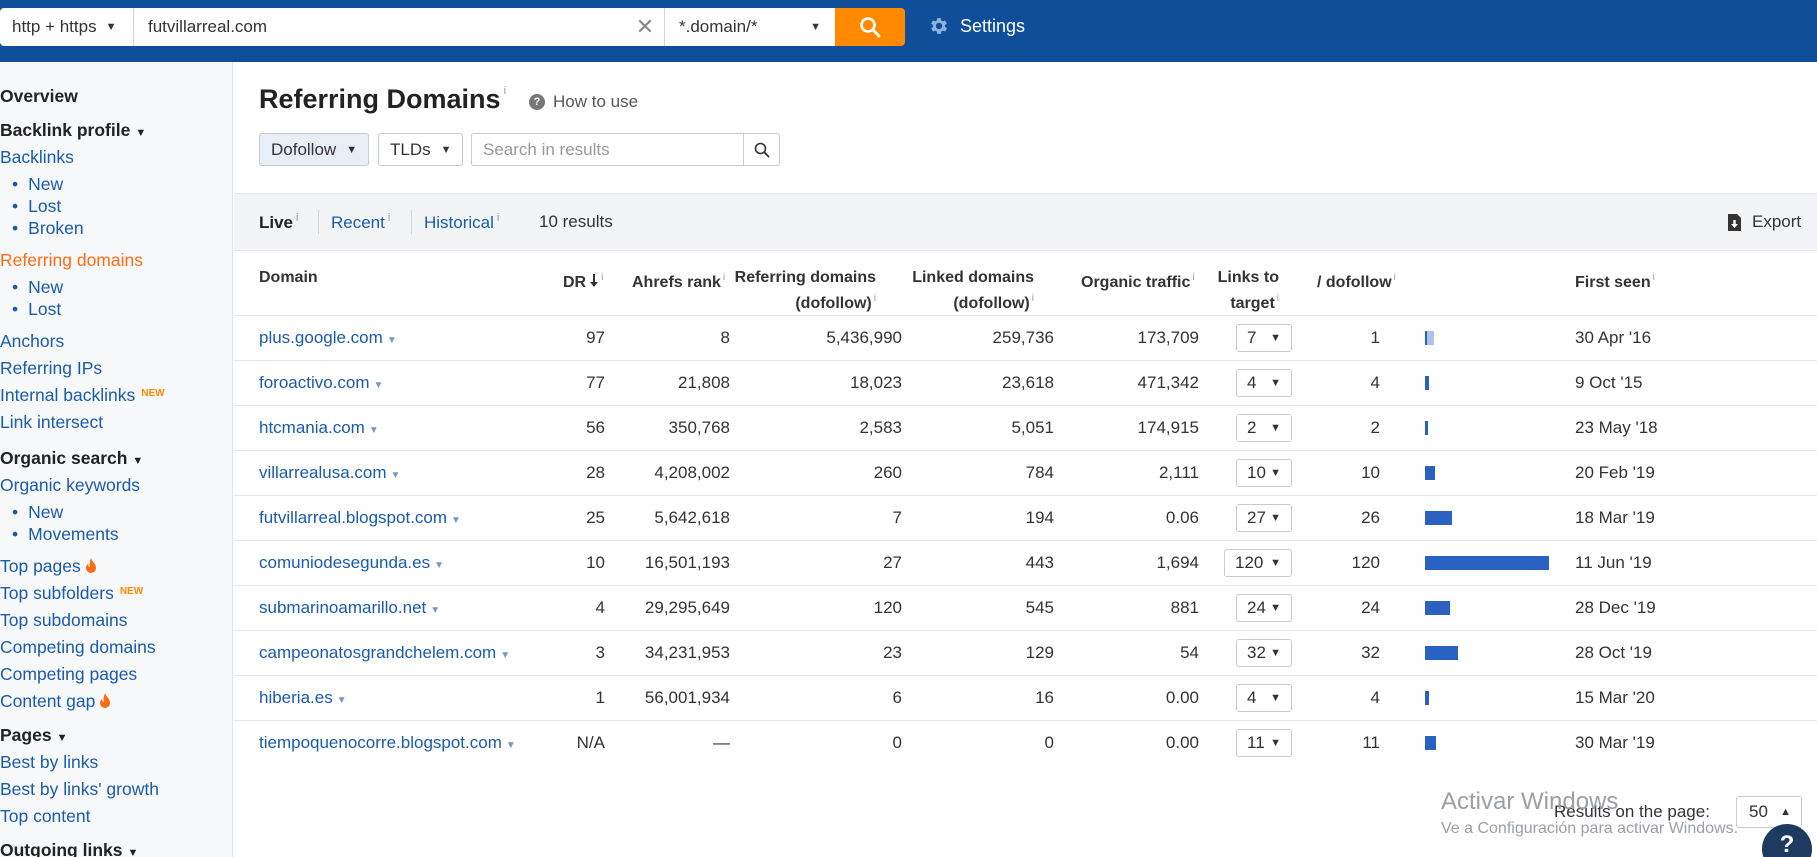 The image size is (1817, 857). What do you see at coordinates (1039, 607) in the screenshot?
I see `linked-domains-value: 545` at bounding box center [1039, 607].